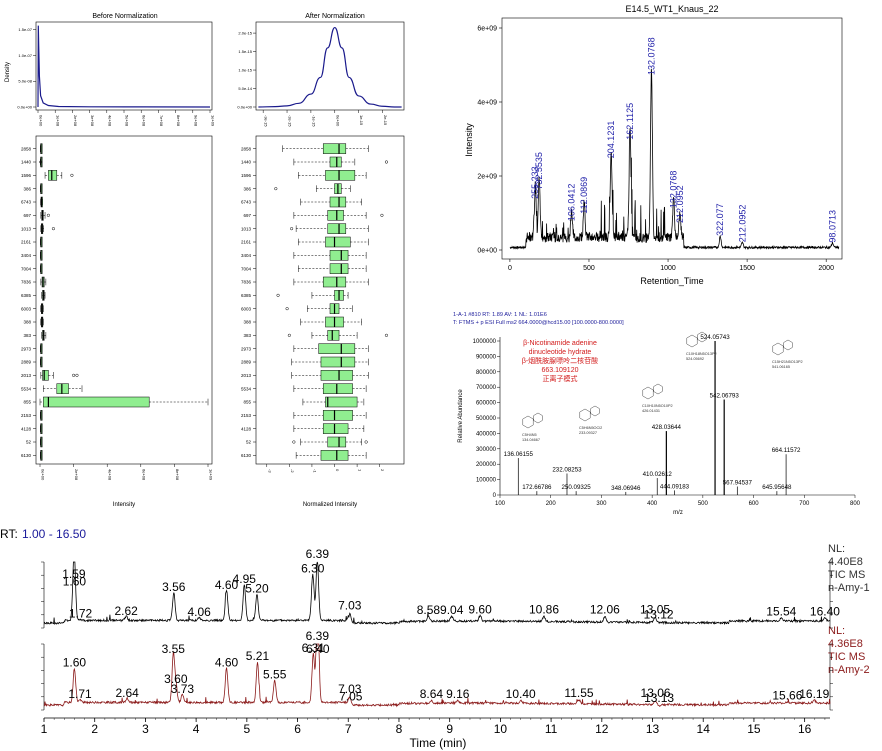 This screenshot has width=882, height=751. What do you see at coordinates (382, 470) in the screenshot?
I see `boxplot-normalized-xtick-label: 2` at bounding box center [382, 470].